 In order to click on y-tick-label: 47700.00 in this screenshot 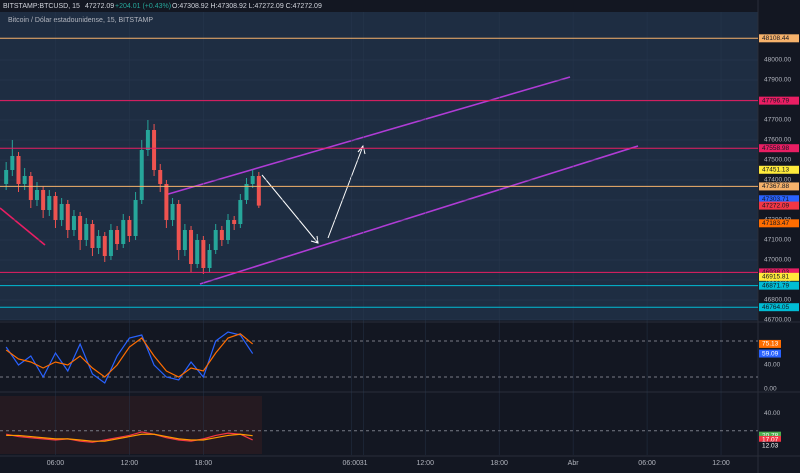, I will do `click(777, 120)`.